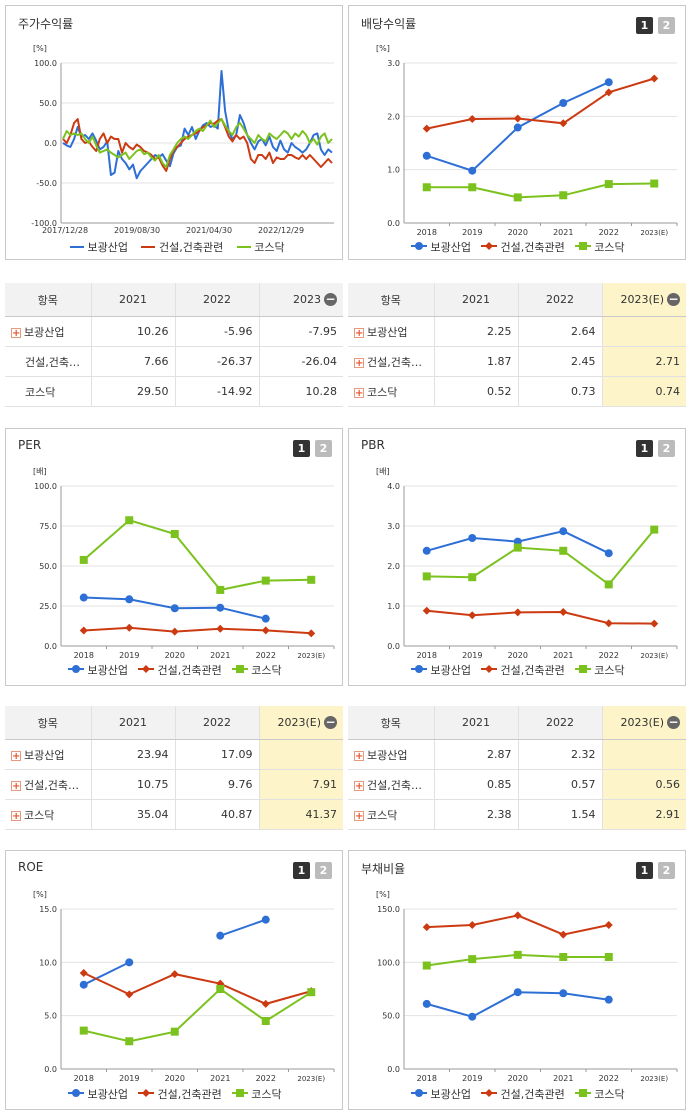  Describe the element at coordinates (472, 232) in the screenshot. I see `x-tick-label: 2019` at that location.